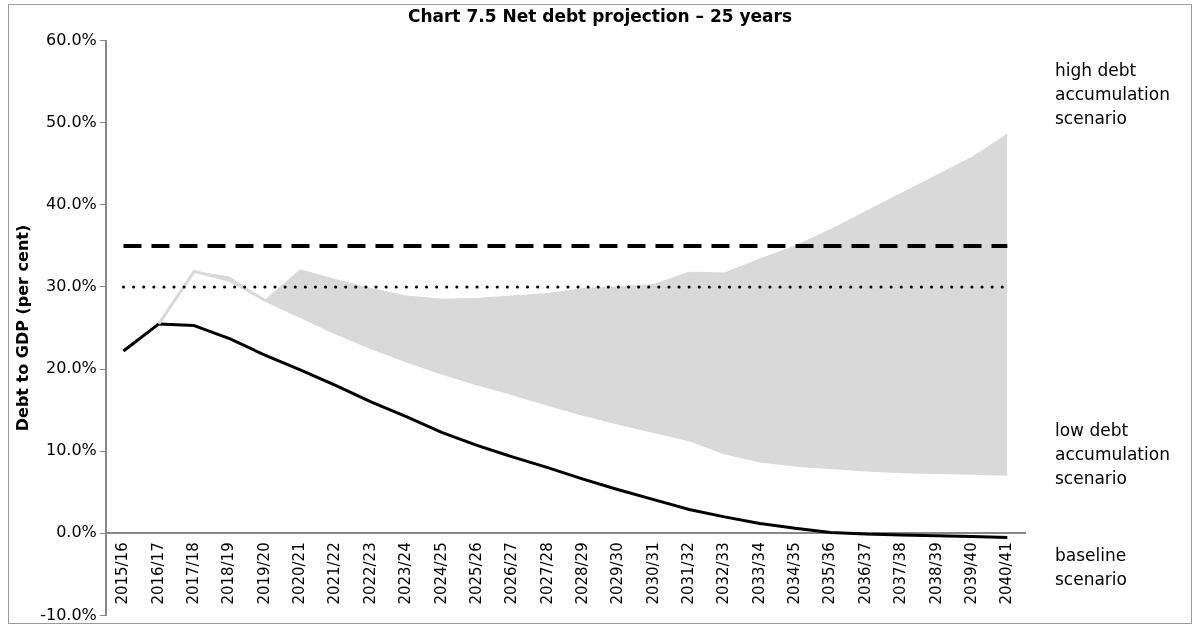  What do you see at coordinates (71, 368) in the screenshot?
I see `y-tick-label: 20.0%` at bounding box center [71, 368].